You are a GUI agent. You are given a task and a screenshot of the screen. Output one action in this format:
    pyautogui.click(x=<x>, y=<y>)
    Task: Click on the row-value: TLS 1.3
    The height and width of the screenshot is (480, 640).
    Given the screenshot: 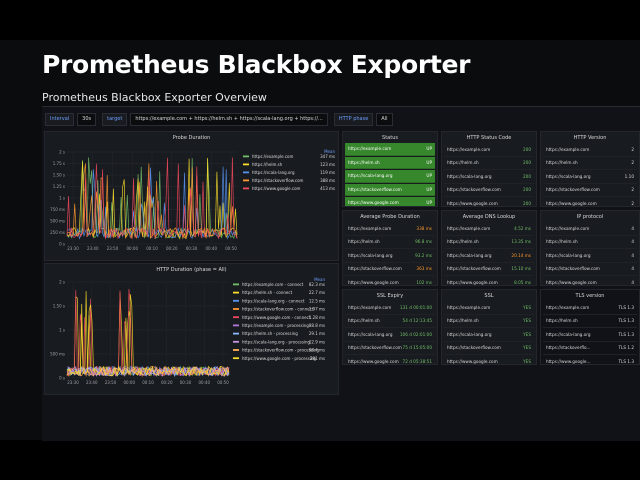 What is the action you would take?
    pyautogui.click(x=626, y=321)
    